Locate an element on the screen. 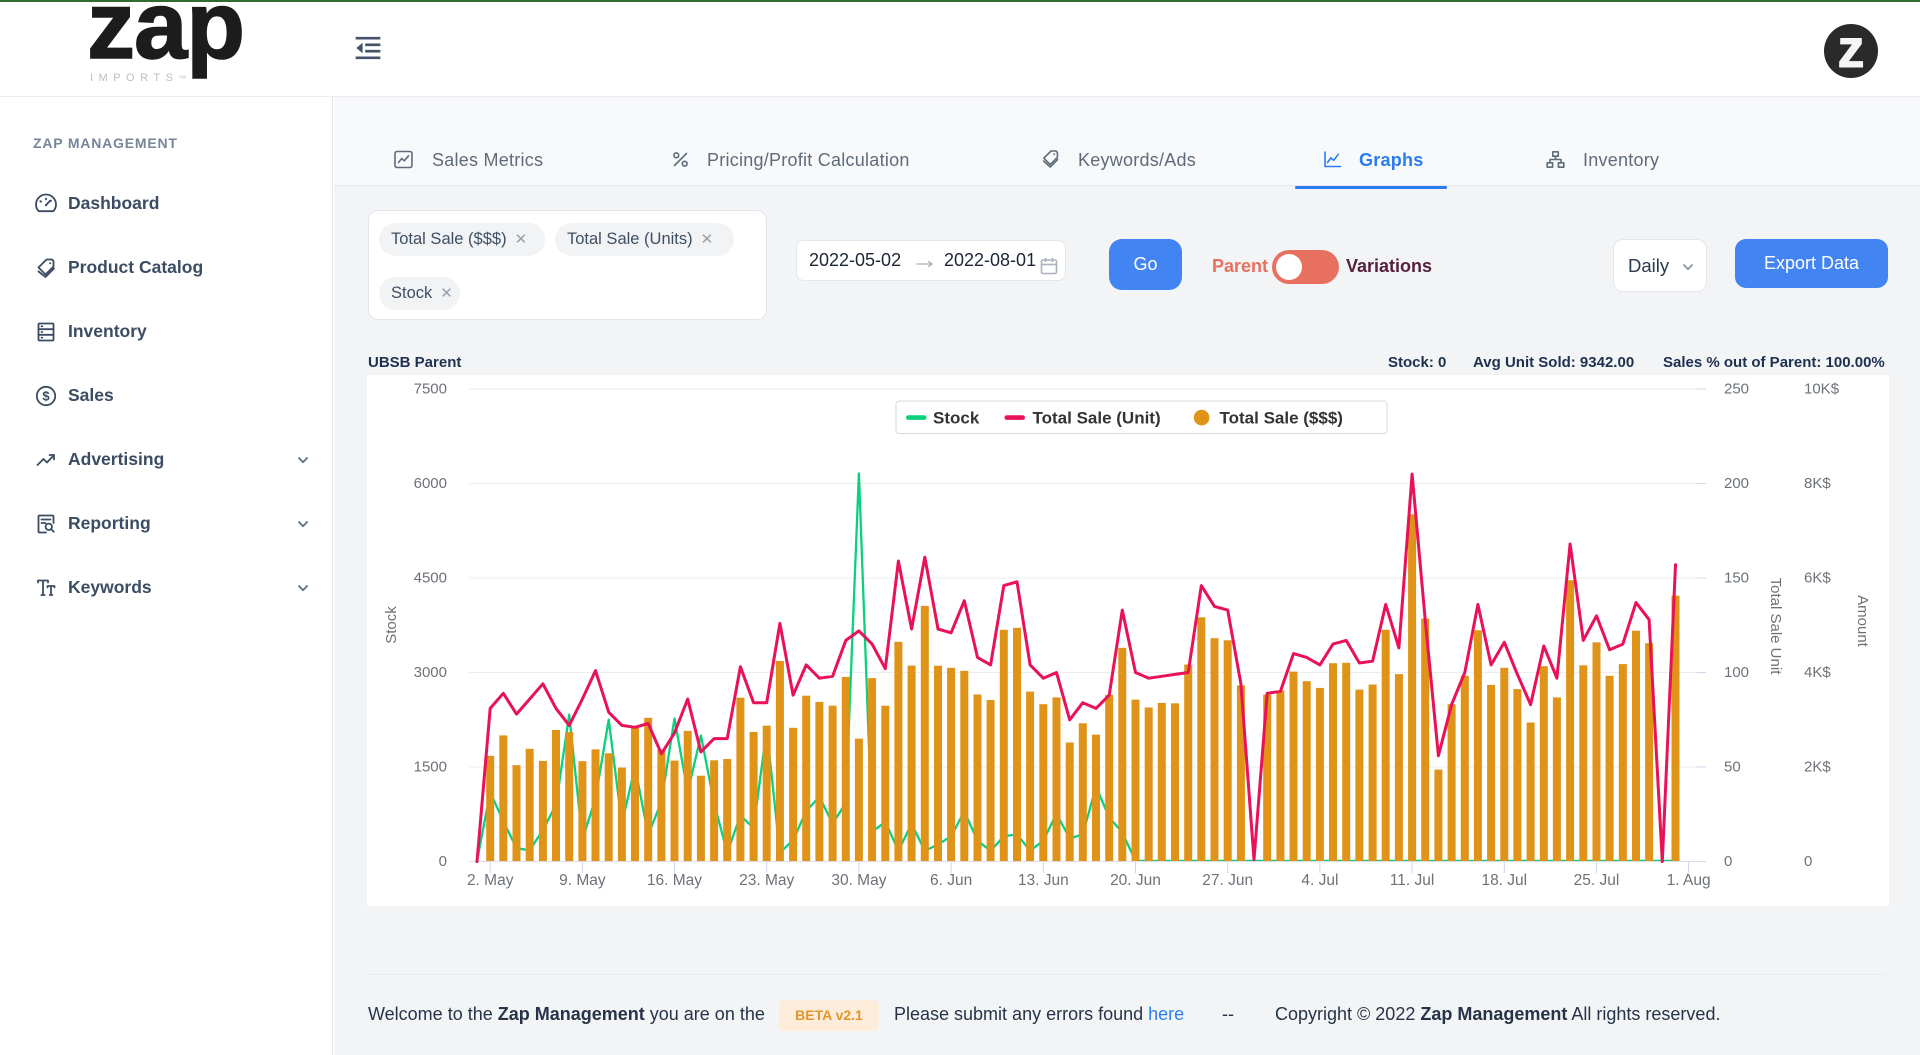  svg-text: Amount is located at coordinates (1862, 621).